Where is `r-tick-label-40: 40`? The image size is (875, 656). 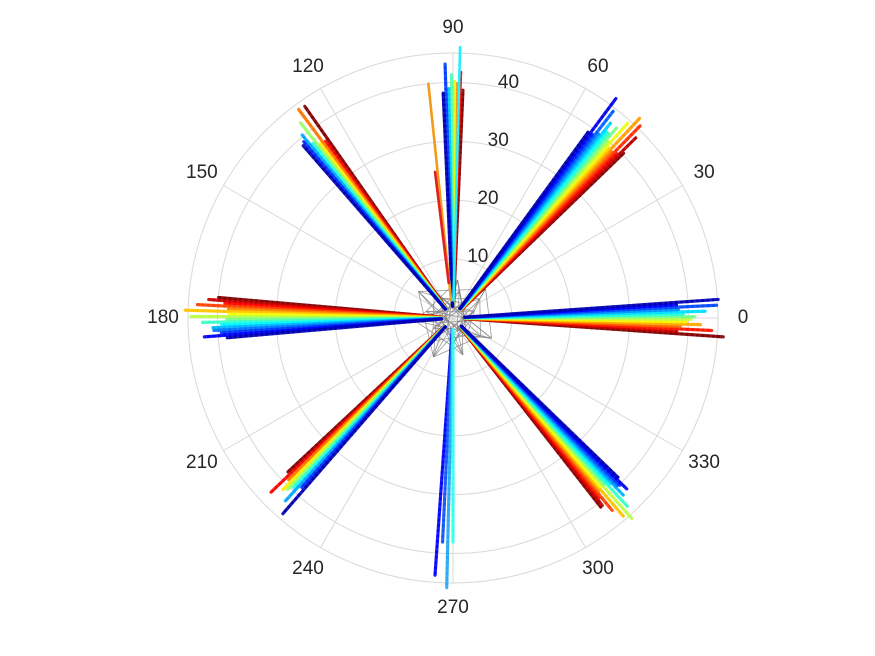
r-tick-label-40: 40 is located at coordinates (508, 82).